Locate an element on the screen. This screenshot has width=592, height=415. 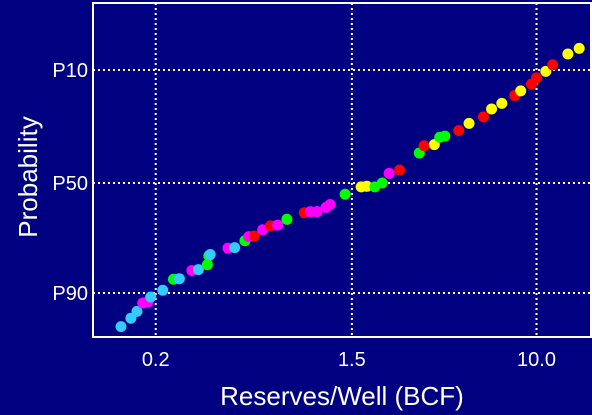
y-tick-label: P50 is located at coordinates (70, 184).